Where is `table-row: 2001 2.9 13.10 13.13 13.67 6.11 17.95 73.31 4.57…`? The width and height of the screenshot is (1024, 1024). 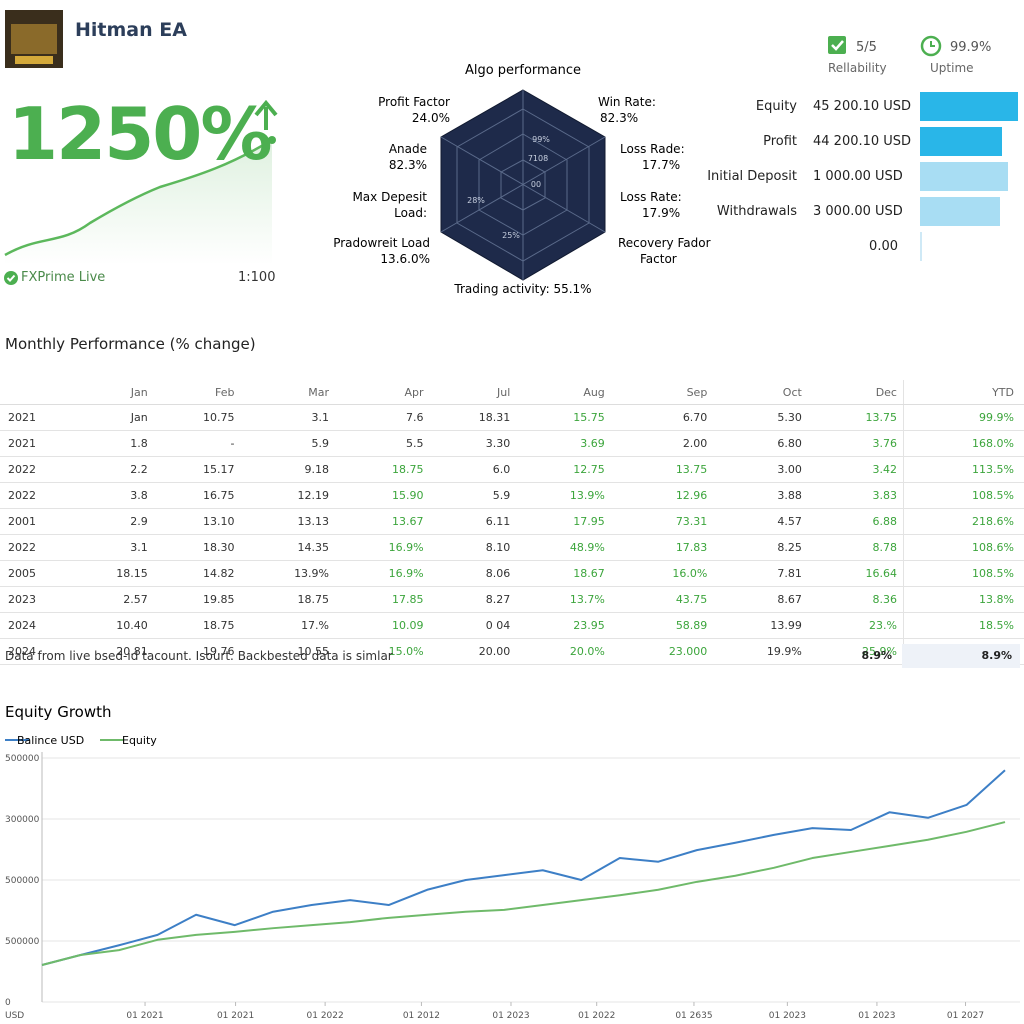
table-row: 2001 2.9 13.10 13.13 13.67 6.11 17.95 73.31 4.57… is located at coordinates (512, 521).